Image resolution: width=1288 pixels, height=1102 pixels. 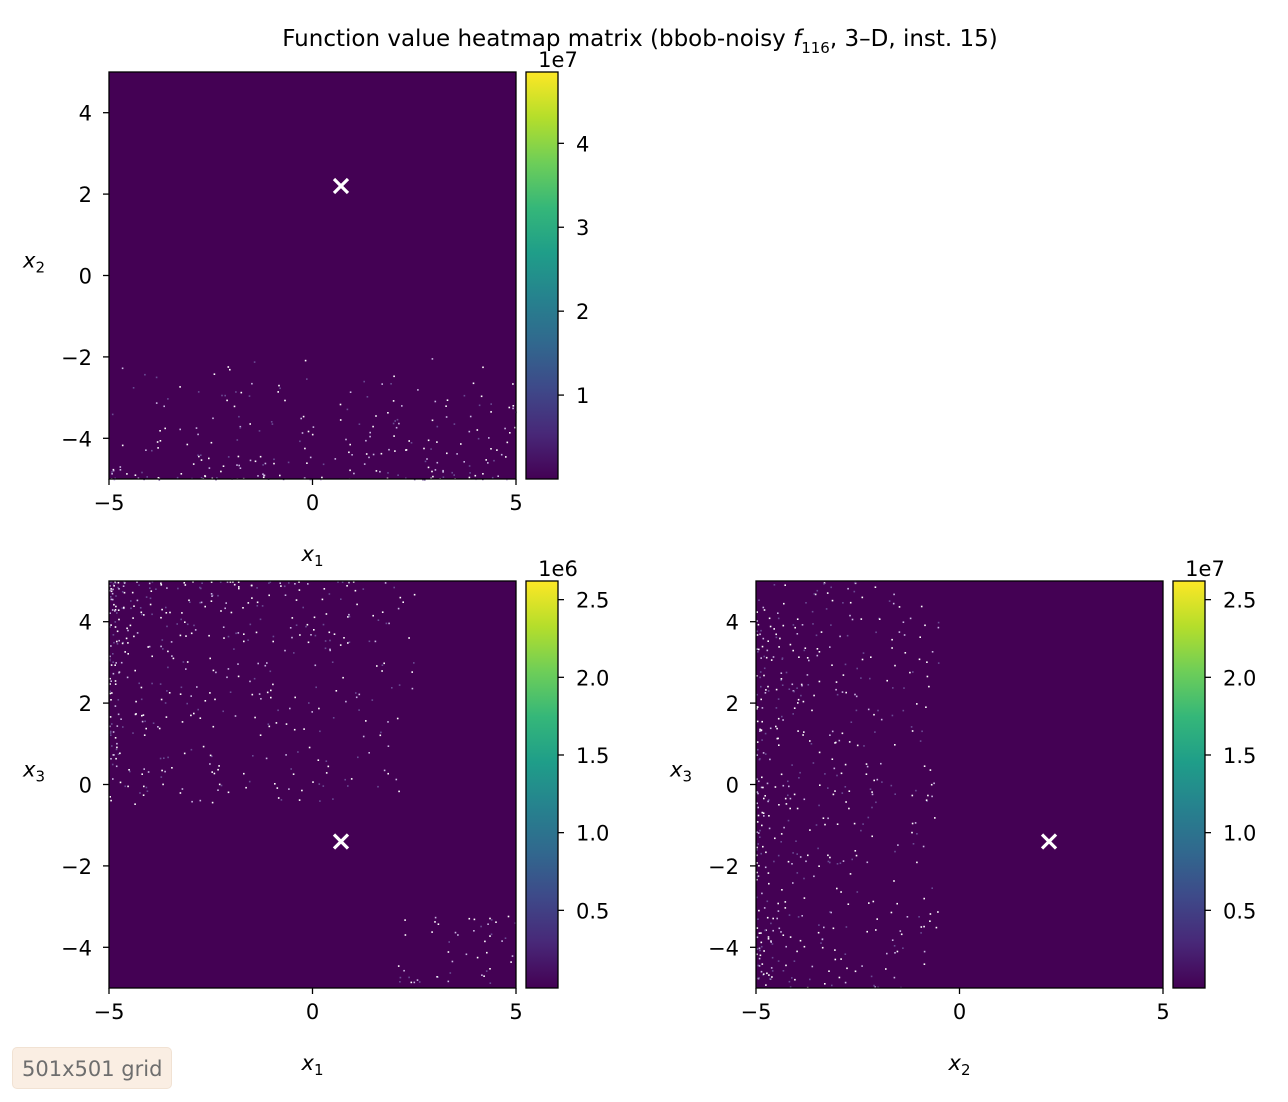 I want to click on colorbar-frame, so click(x=1189, y=784).